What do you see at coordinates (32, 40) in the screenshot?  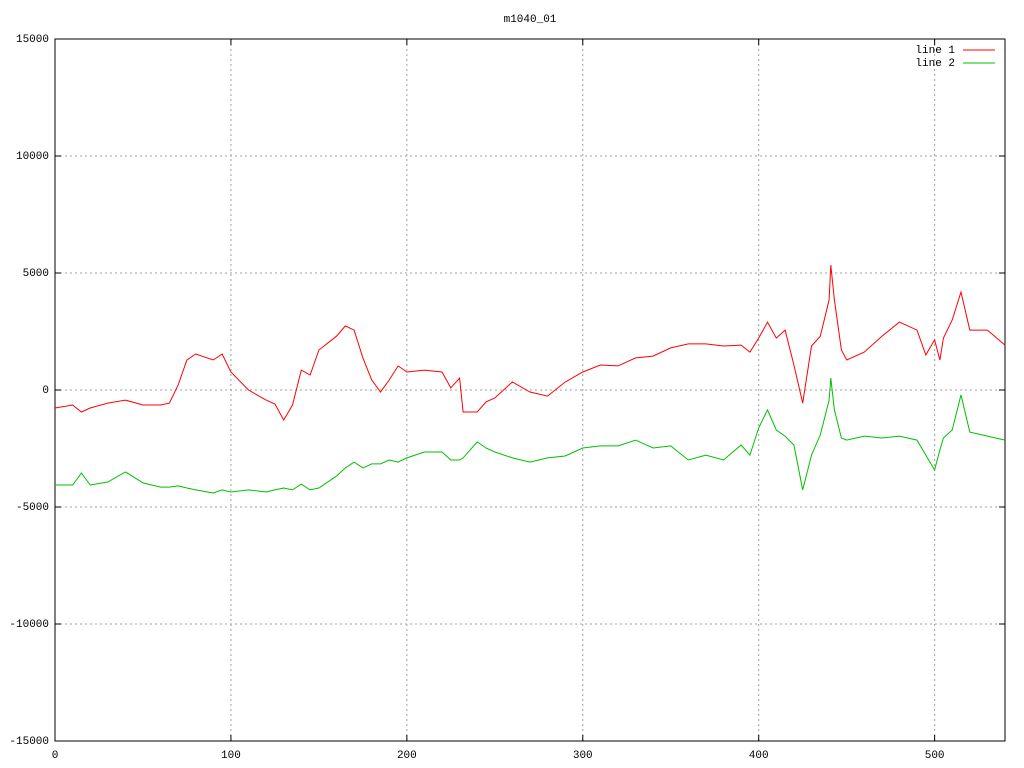 I see `y-tick-label: 15000` at bounding box center [32, 40].